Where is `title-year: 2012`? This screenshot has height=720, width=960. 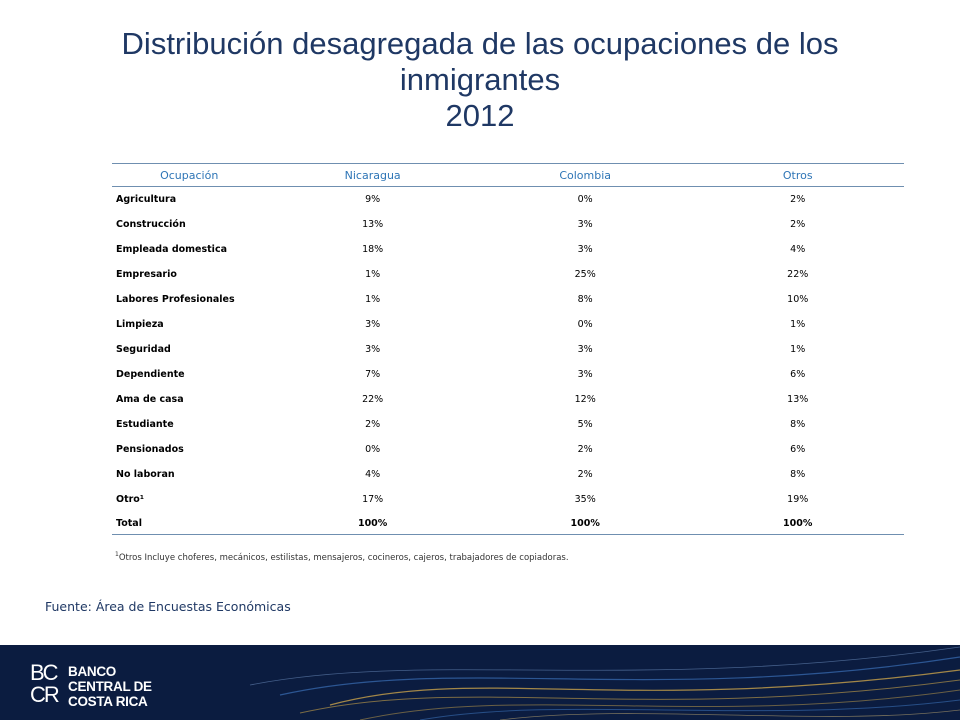 title-year: 2012 is located at coordinates (480, 115).